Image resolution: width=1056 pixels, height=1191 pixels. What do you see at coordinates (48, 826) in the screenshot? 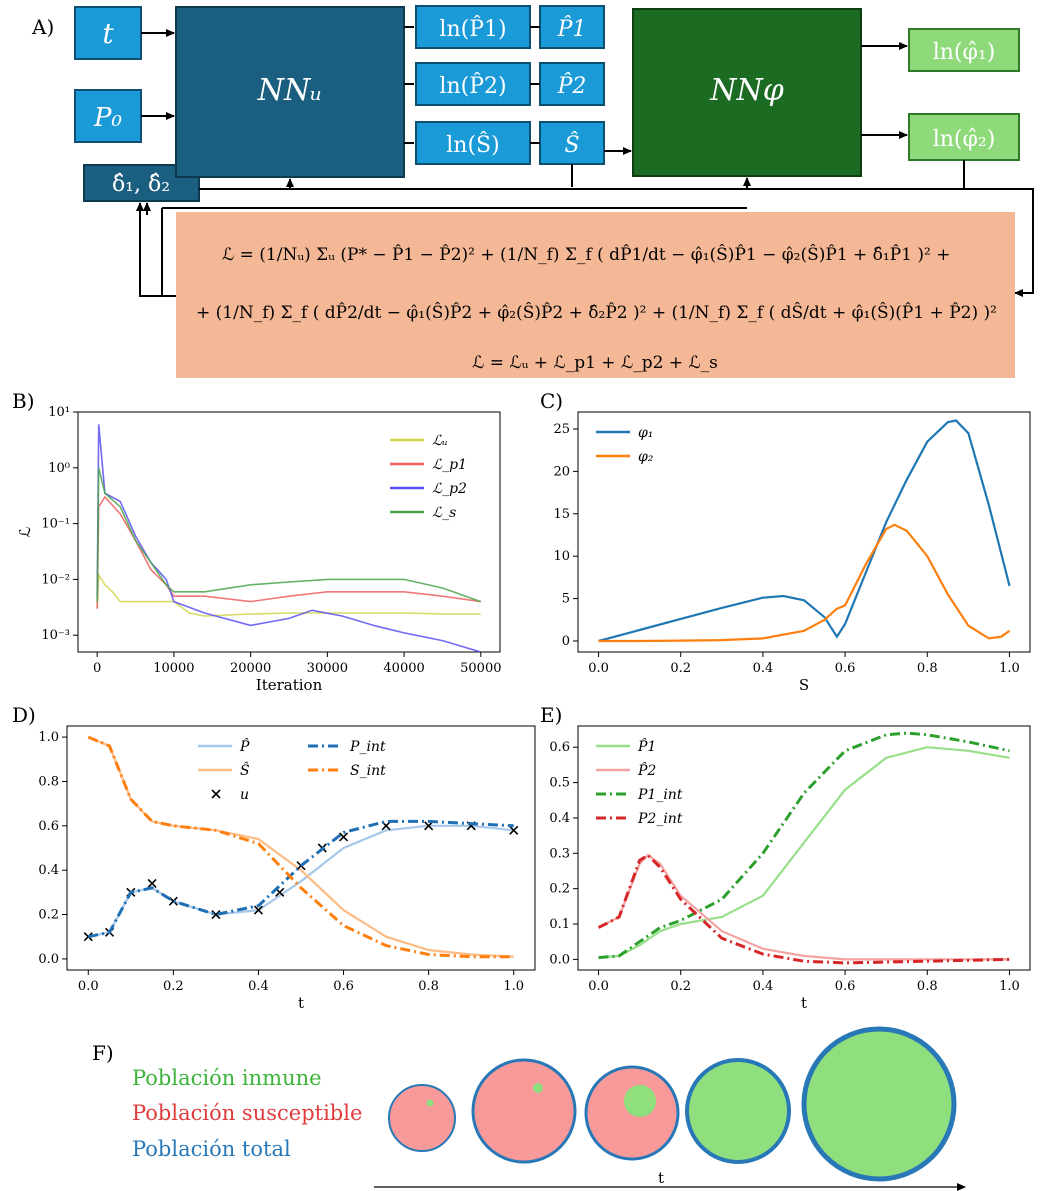
I see `plot-d-ytick-label-3: 0.6` at bounding box center [48, 826].